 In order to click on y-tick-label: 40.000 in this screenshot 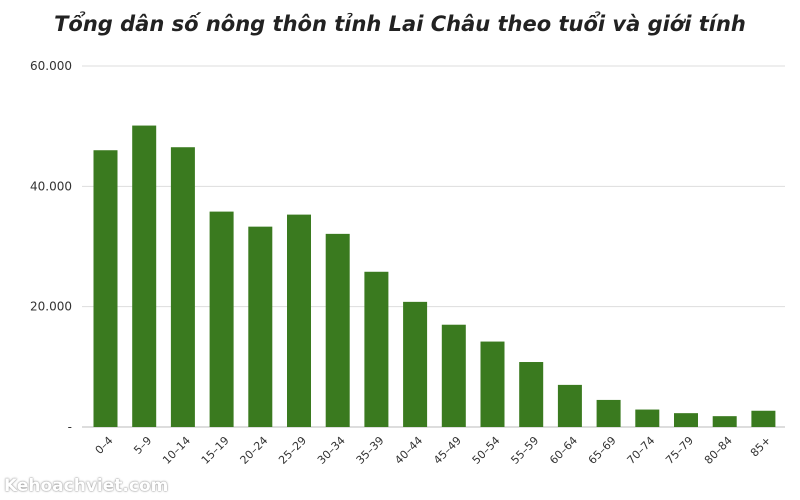, I will do `click(51, 186)`.